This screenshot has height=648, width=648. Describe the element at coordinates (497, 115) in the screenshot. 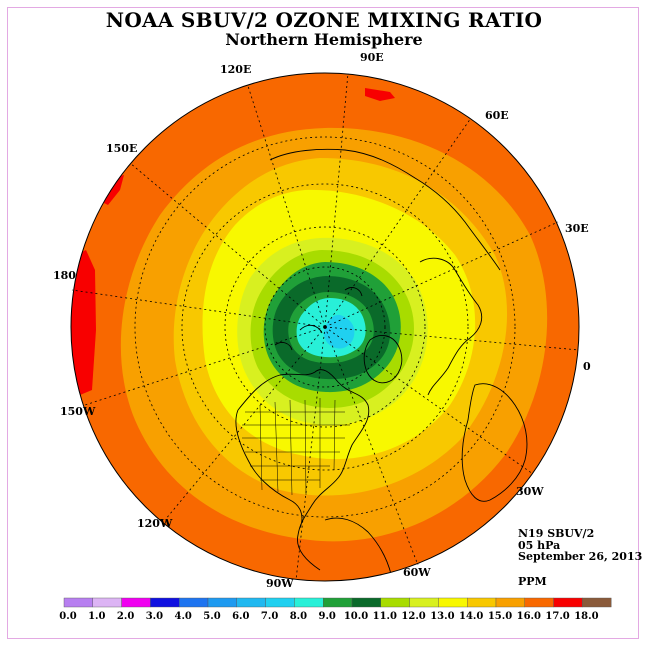

I see `lon-label-60e: 60E` at that location.